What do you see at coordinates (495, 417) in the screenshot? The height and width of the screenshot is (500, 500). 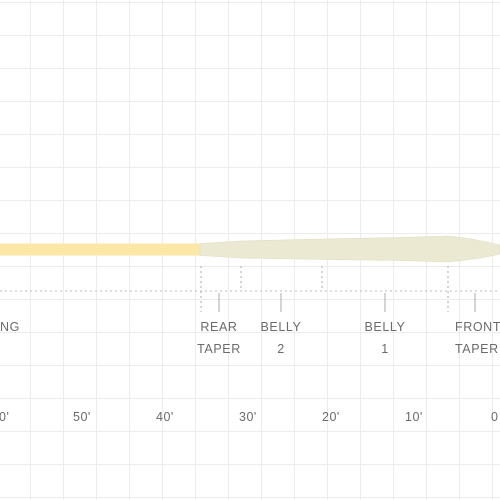 I see `distance-label-0: 0` at bounding box center [495, 417].